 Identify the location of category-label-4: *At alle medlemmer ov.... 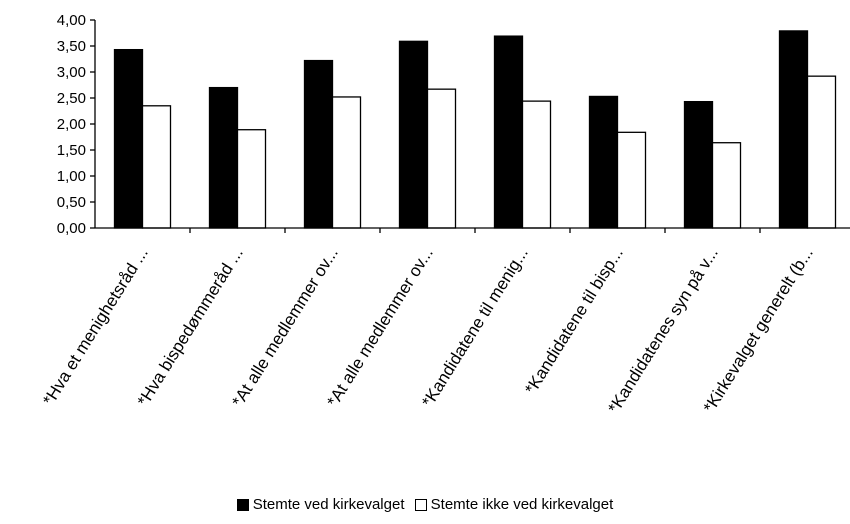
(380, 327).